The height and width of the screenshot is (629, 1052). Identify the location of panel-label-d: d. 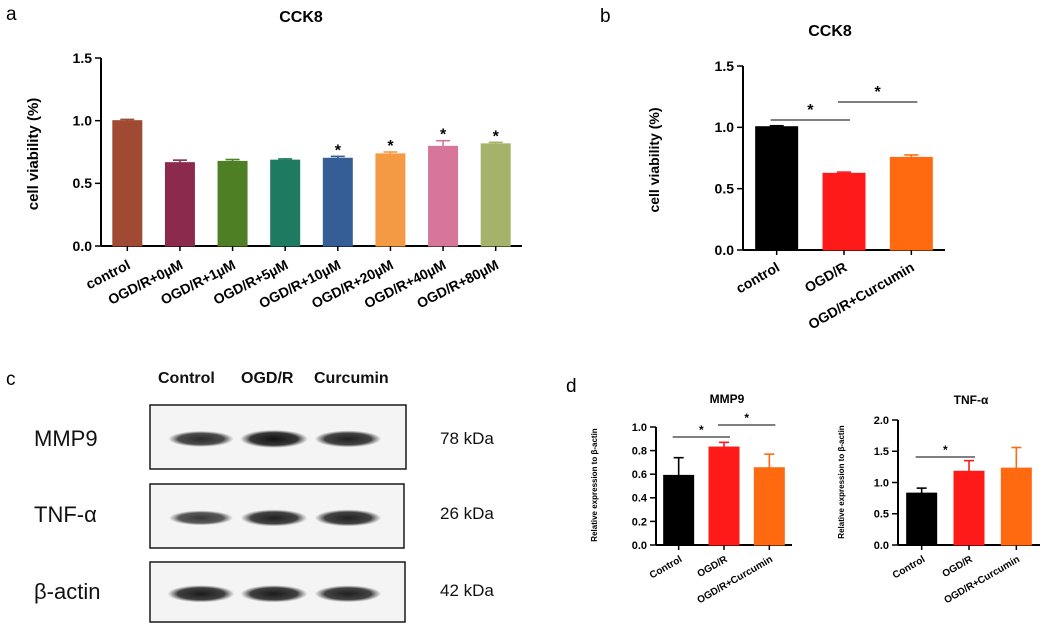
(571, 386).